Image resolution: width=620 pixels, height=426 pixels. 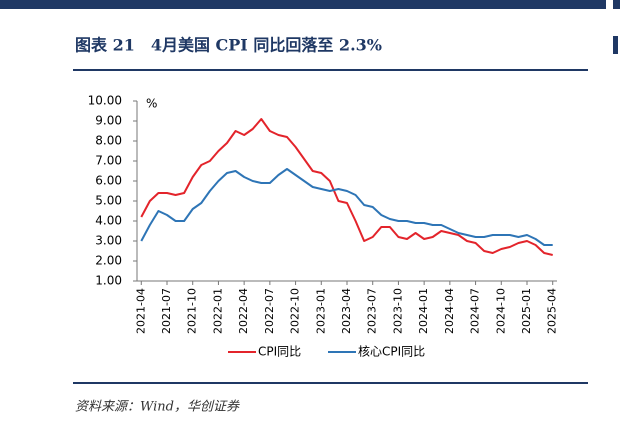 I want to click on x-tick-label: 2022-07, so click(x=269, y=311).